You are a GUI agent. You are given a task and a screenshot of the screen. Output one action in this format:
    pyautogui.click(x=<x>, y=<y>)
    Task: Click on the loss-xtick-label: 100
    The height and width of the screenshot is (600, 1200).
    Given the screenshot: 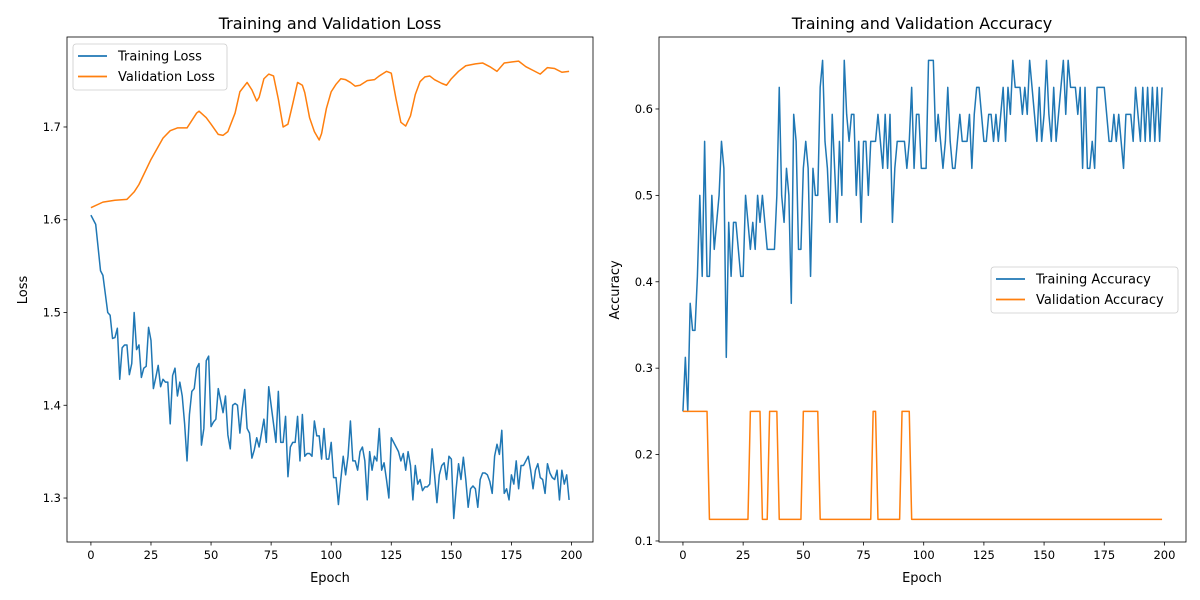 What is the action you would take?
    pyautogui.click(x=331, y=555)
    